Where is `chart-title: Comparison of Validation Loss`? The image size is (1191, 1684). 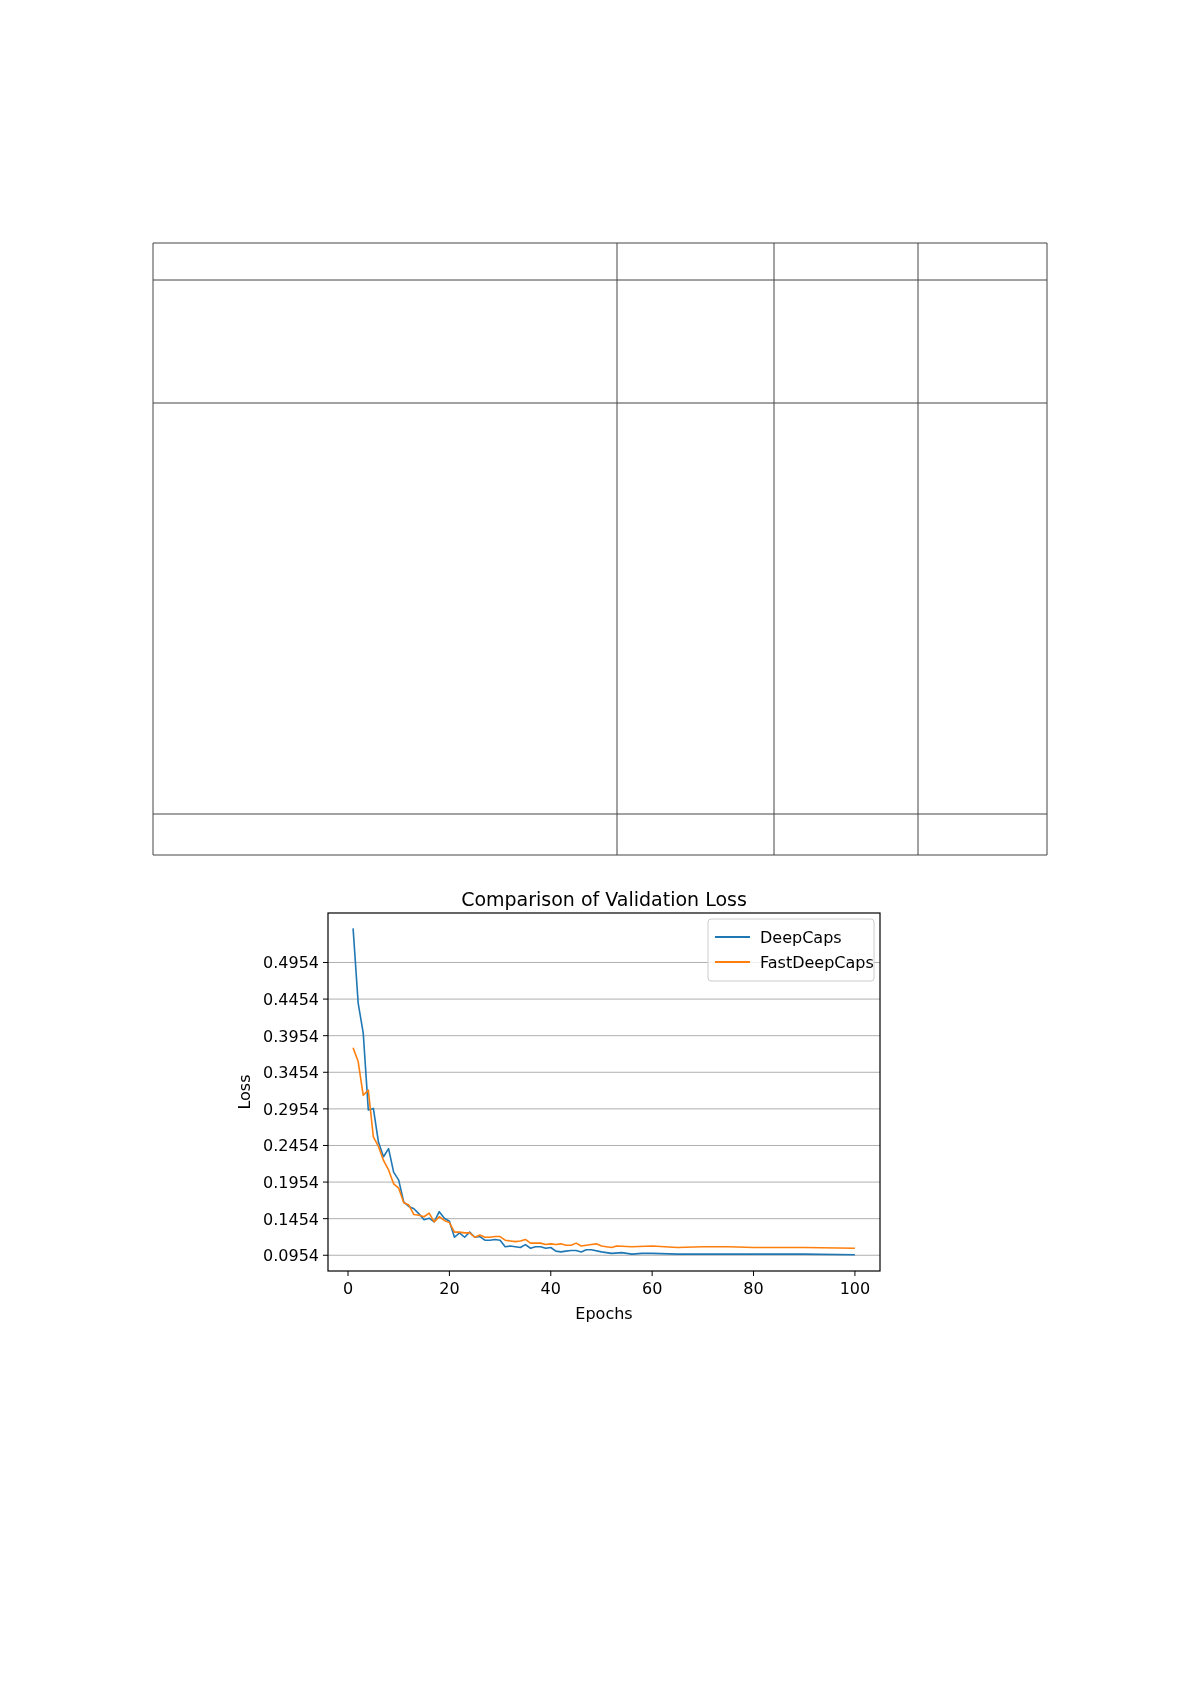
chart-title: Comparison of Validation Loss is located at coordinates (604, 899).